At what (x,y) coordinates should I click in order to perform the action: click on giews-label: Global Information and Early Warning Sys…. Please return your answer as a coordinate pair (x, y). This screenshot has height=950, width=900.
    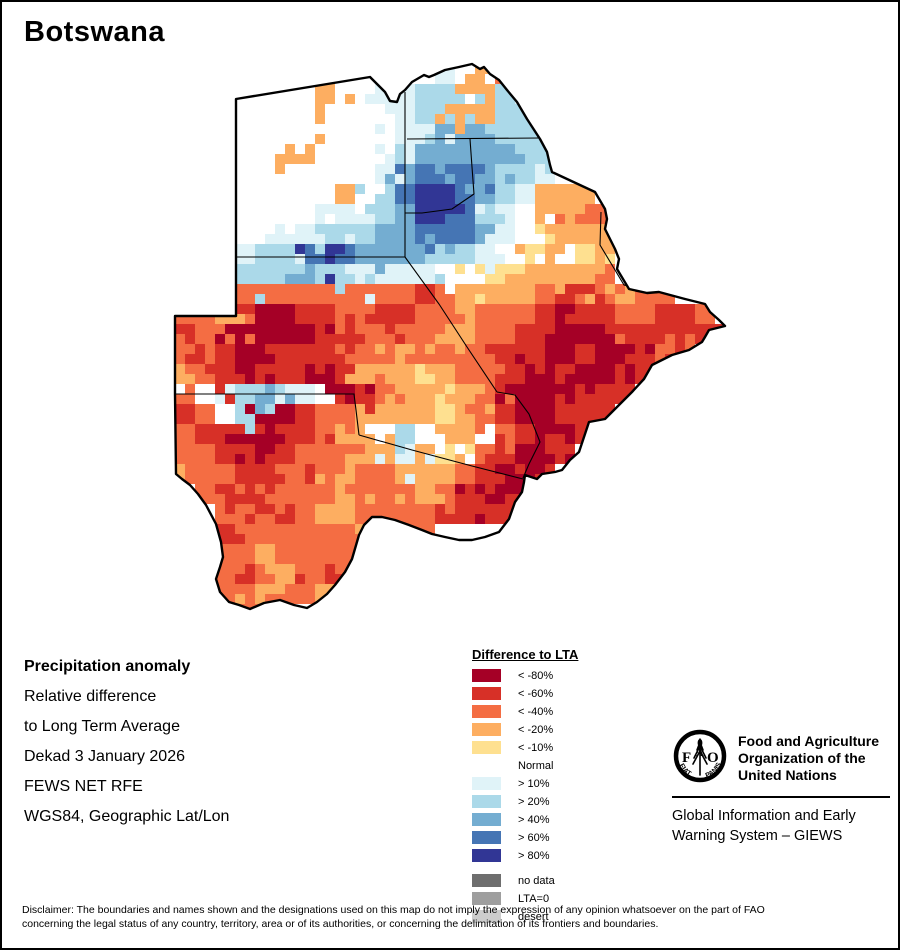
    Looking at the image, I should click on (764, 826).